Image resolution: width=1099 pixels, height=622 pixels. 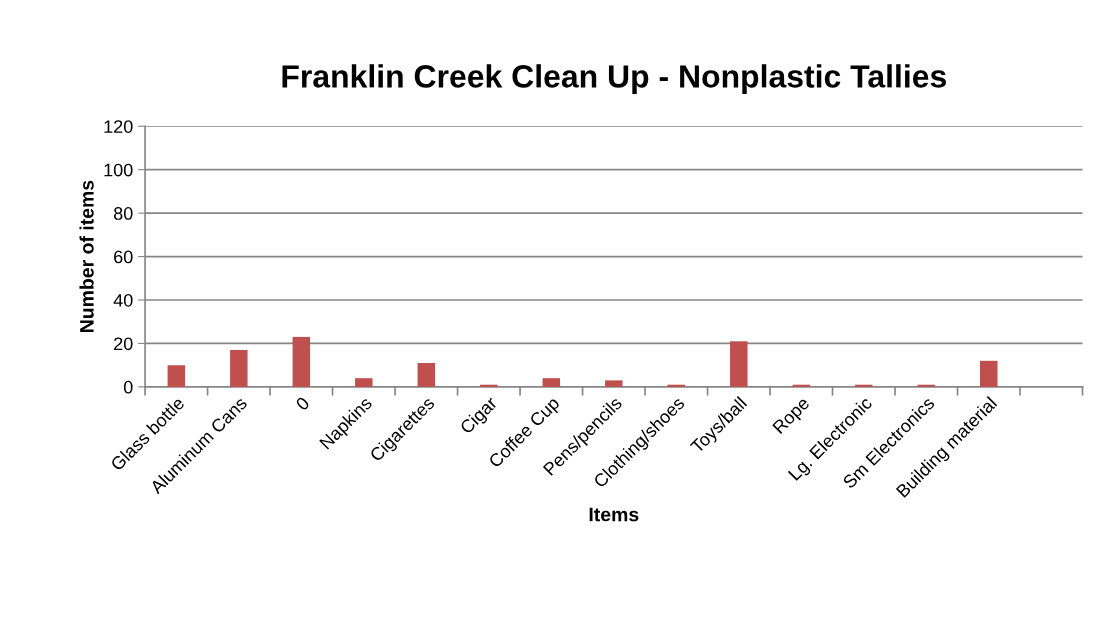 What do you see at coordinates (303, 404) in the screenshot?
I see `x-tick-label: 0` at bounding box center [303, 404].